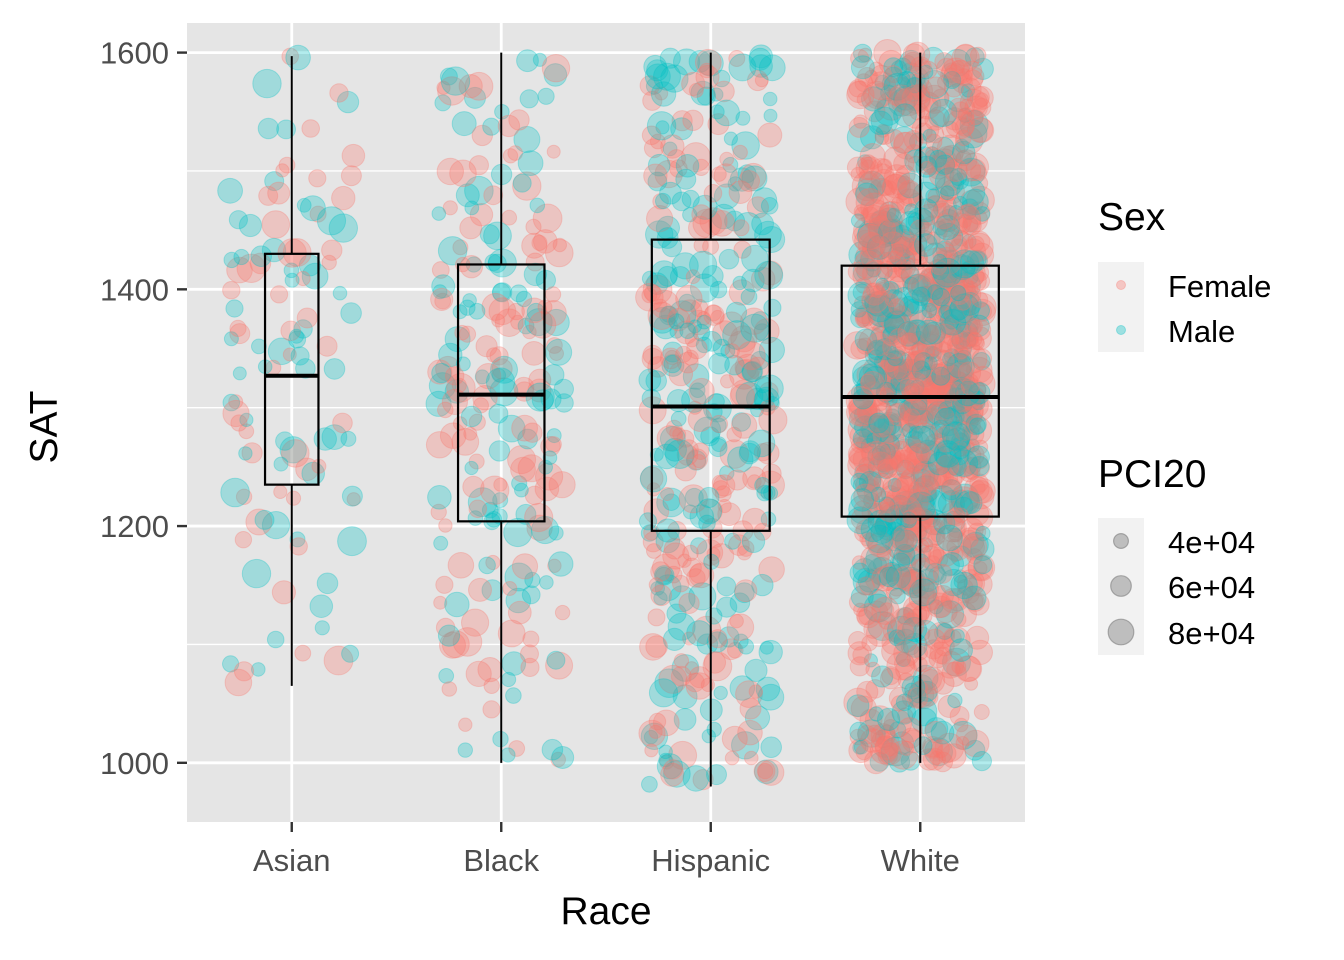 This screenshot has height=960, width=1344. Describe the element at coordinates (1121, 589) in the screenshot. I see `legend-pci20-keys` at that location.